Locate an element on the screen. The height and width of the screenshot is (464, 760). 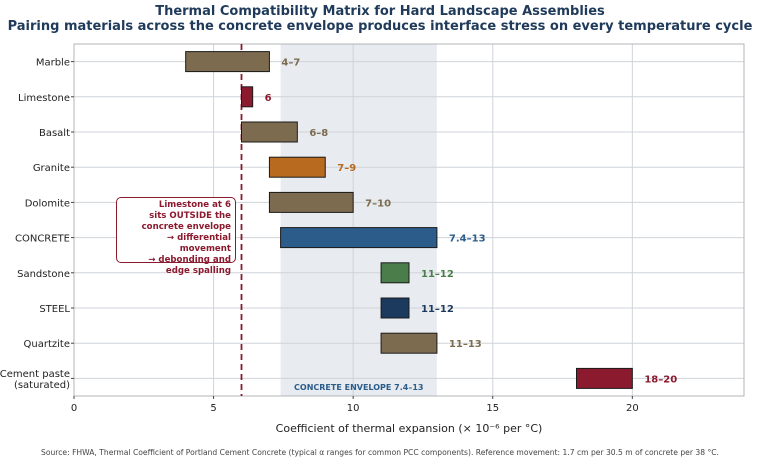
category-label: Cement paste (saturated) is located at coordinates (35, 380).